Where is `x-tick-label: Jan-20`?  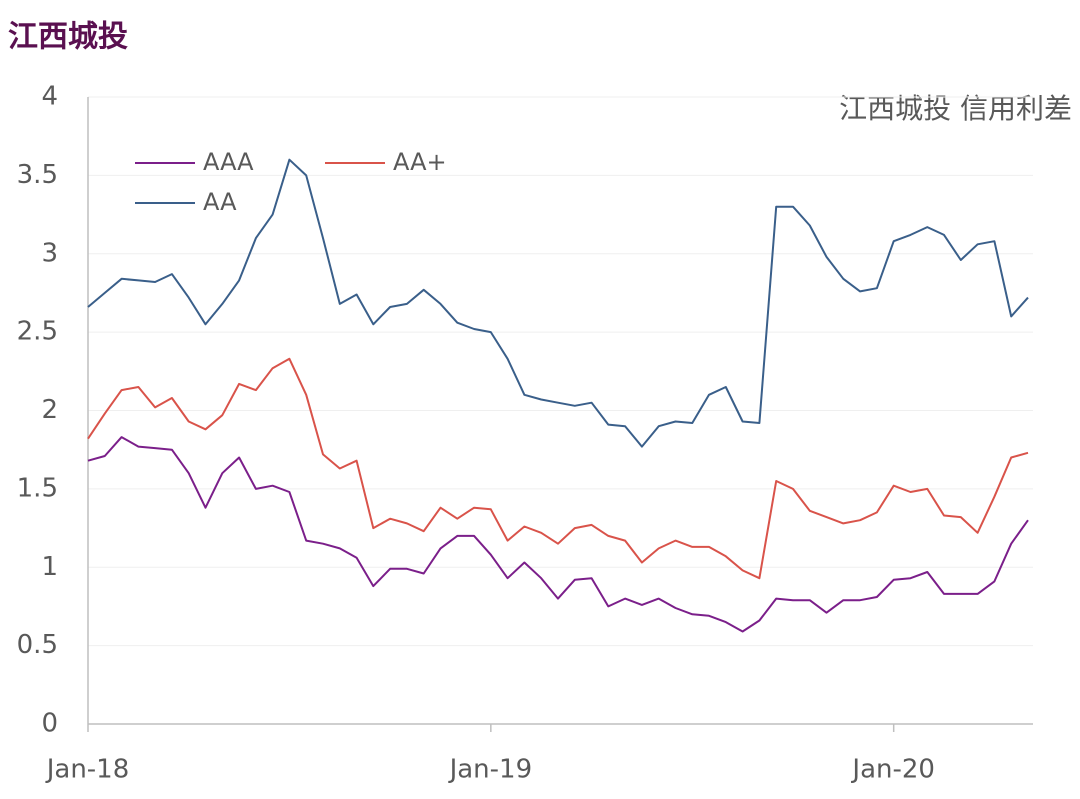
x-tick-label: Jan-20 is located at coordinates (892, 770).